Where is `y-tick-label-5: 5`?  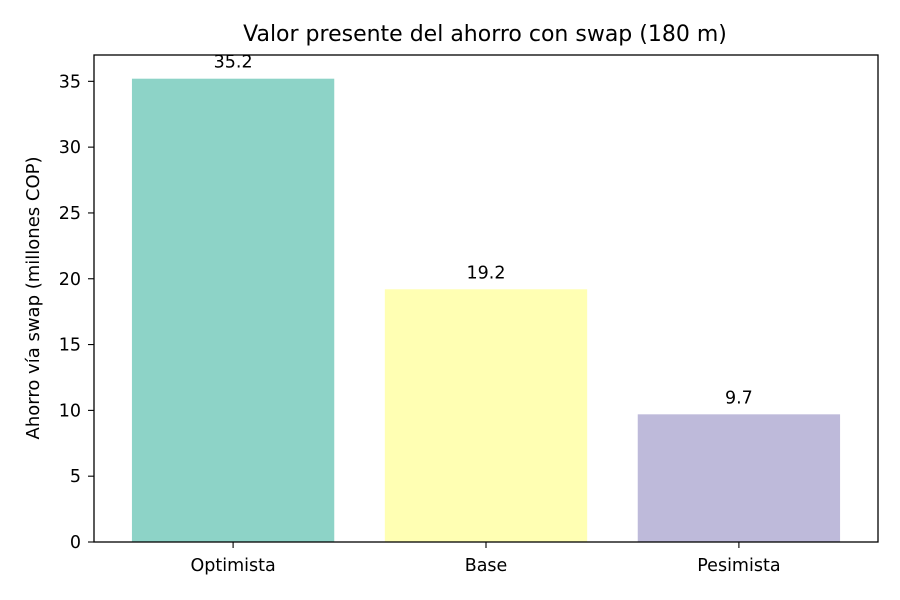 y-tick-label-5: 5 is located at coordinates (75, 477).